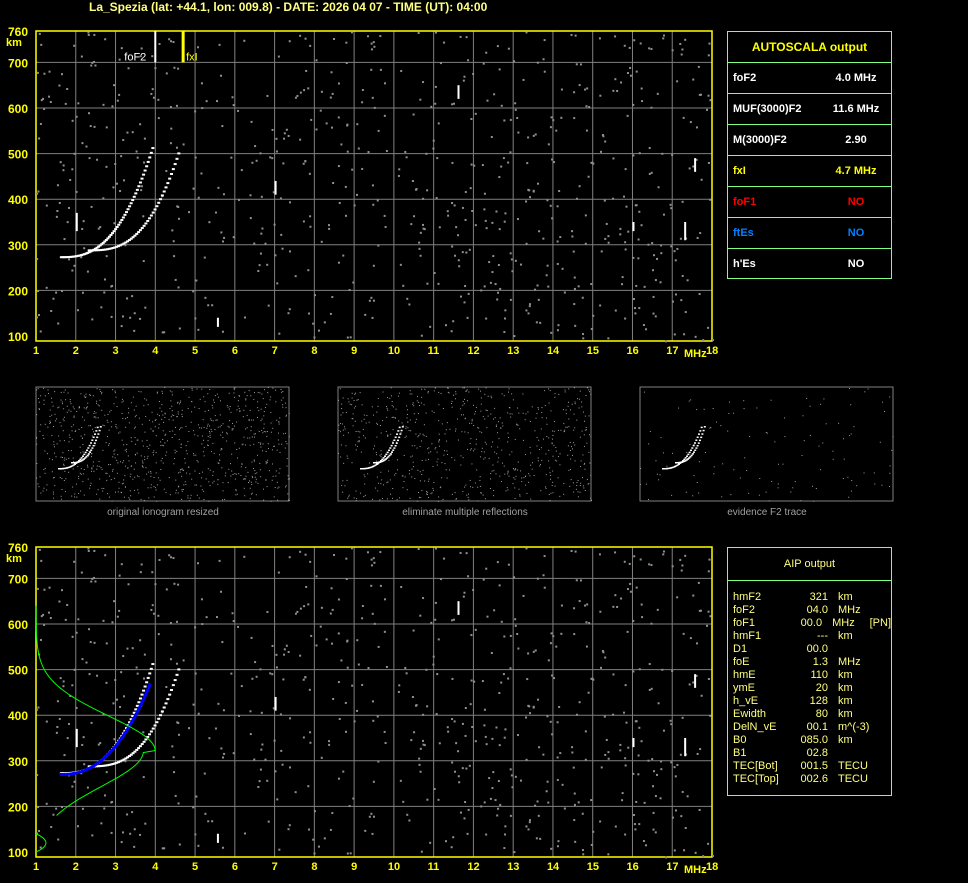  Describe the element at coordinates (18, 32) in the screenshot. I see `y-tick-label: 760` at that location.